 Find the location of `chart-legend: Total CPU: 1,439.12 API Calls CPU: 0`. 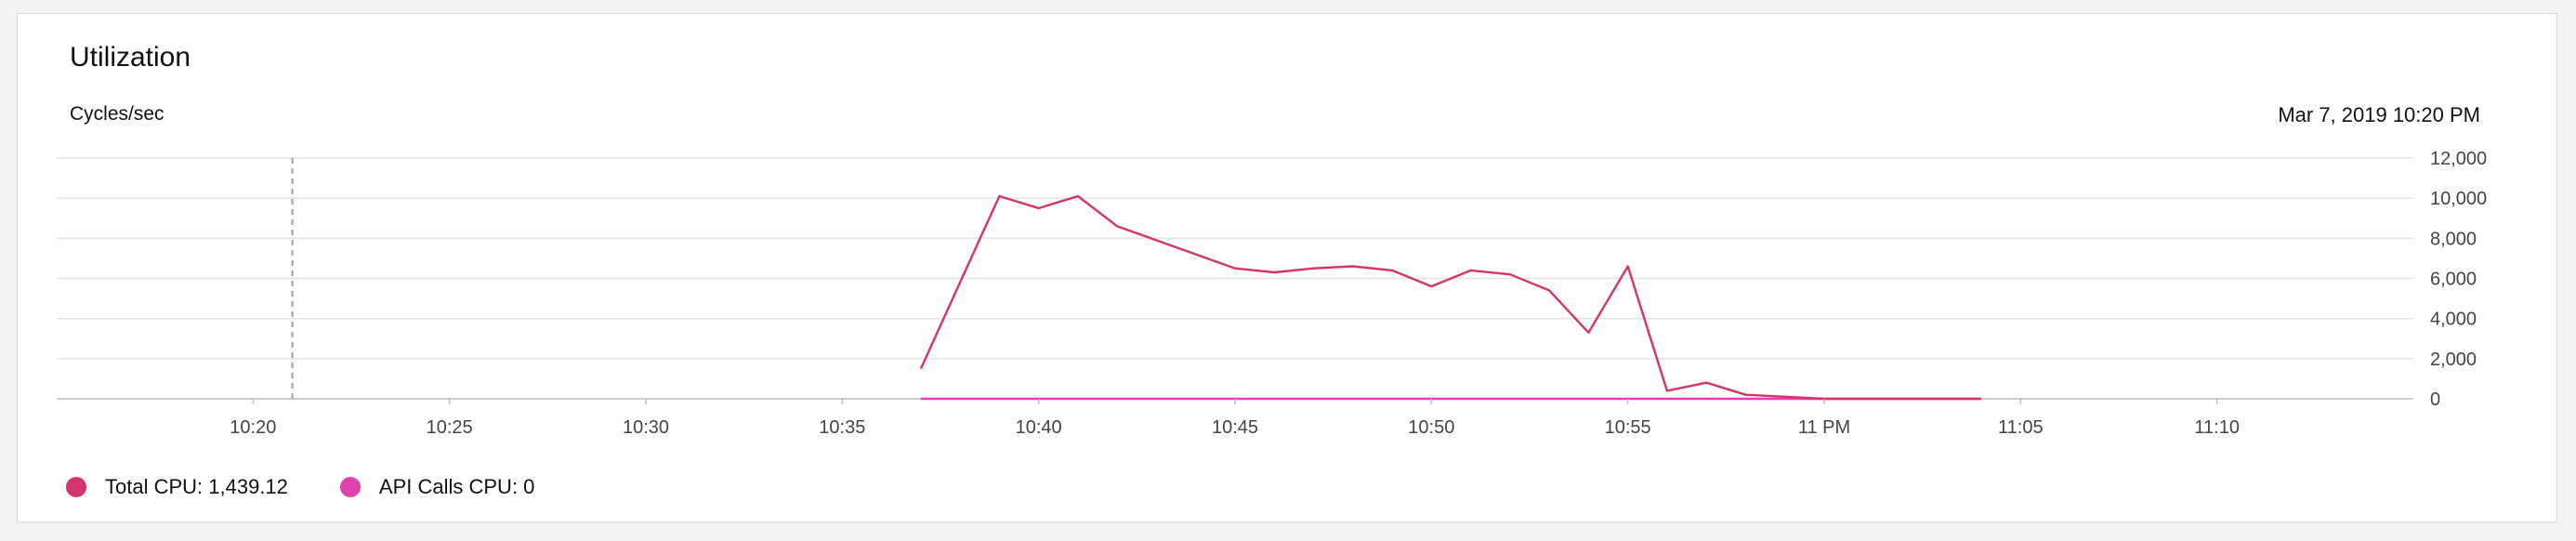

chart-legend: Total CPU: 1,439.12 API Calls CPU: 0 is located at coordinates (326, 487).